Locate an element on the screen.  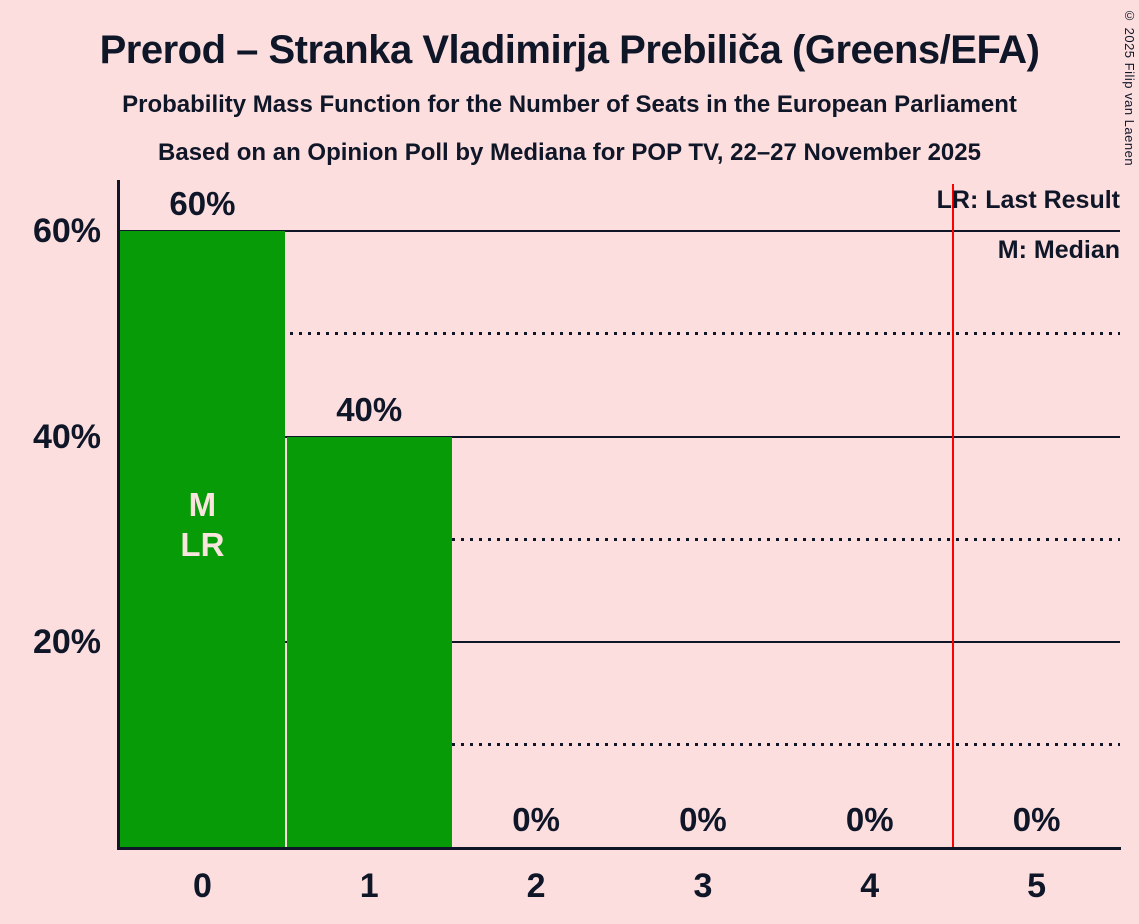
x-axis-labels: 0 1 2 3 4 5 is located at coordinates (619, 887).